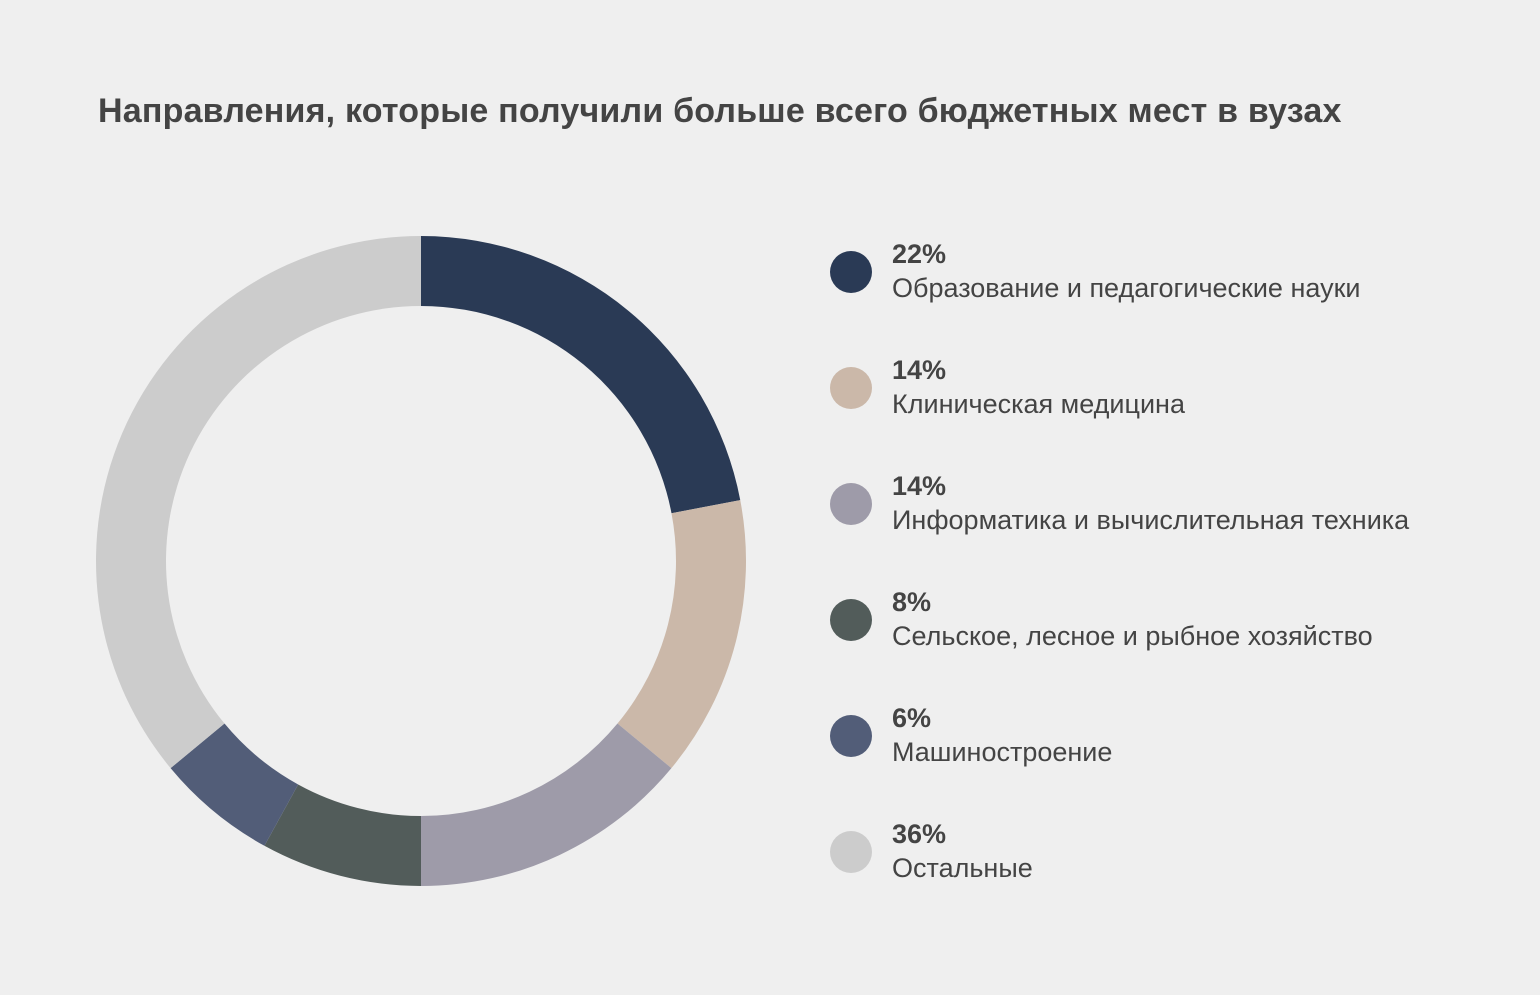 The image size is (1540, 995). Describe the element at coordinates (1002, 752) in the screenshot. I see `legend-label: Машиностроение` at that location.